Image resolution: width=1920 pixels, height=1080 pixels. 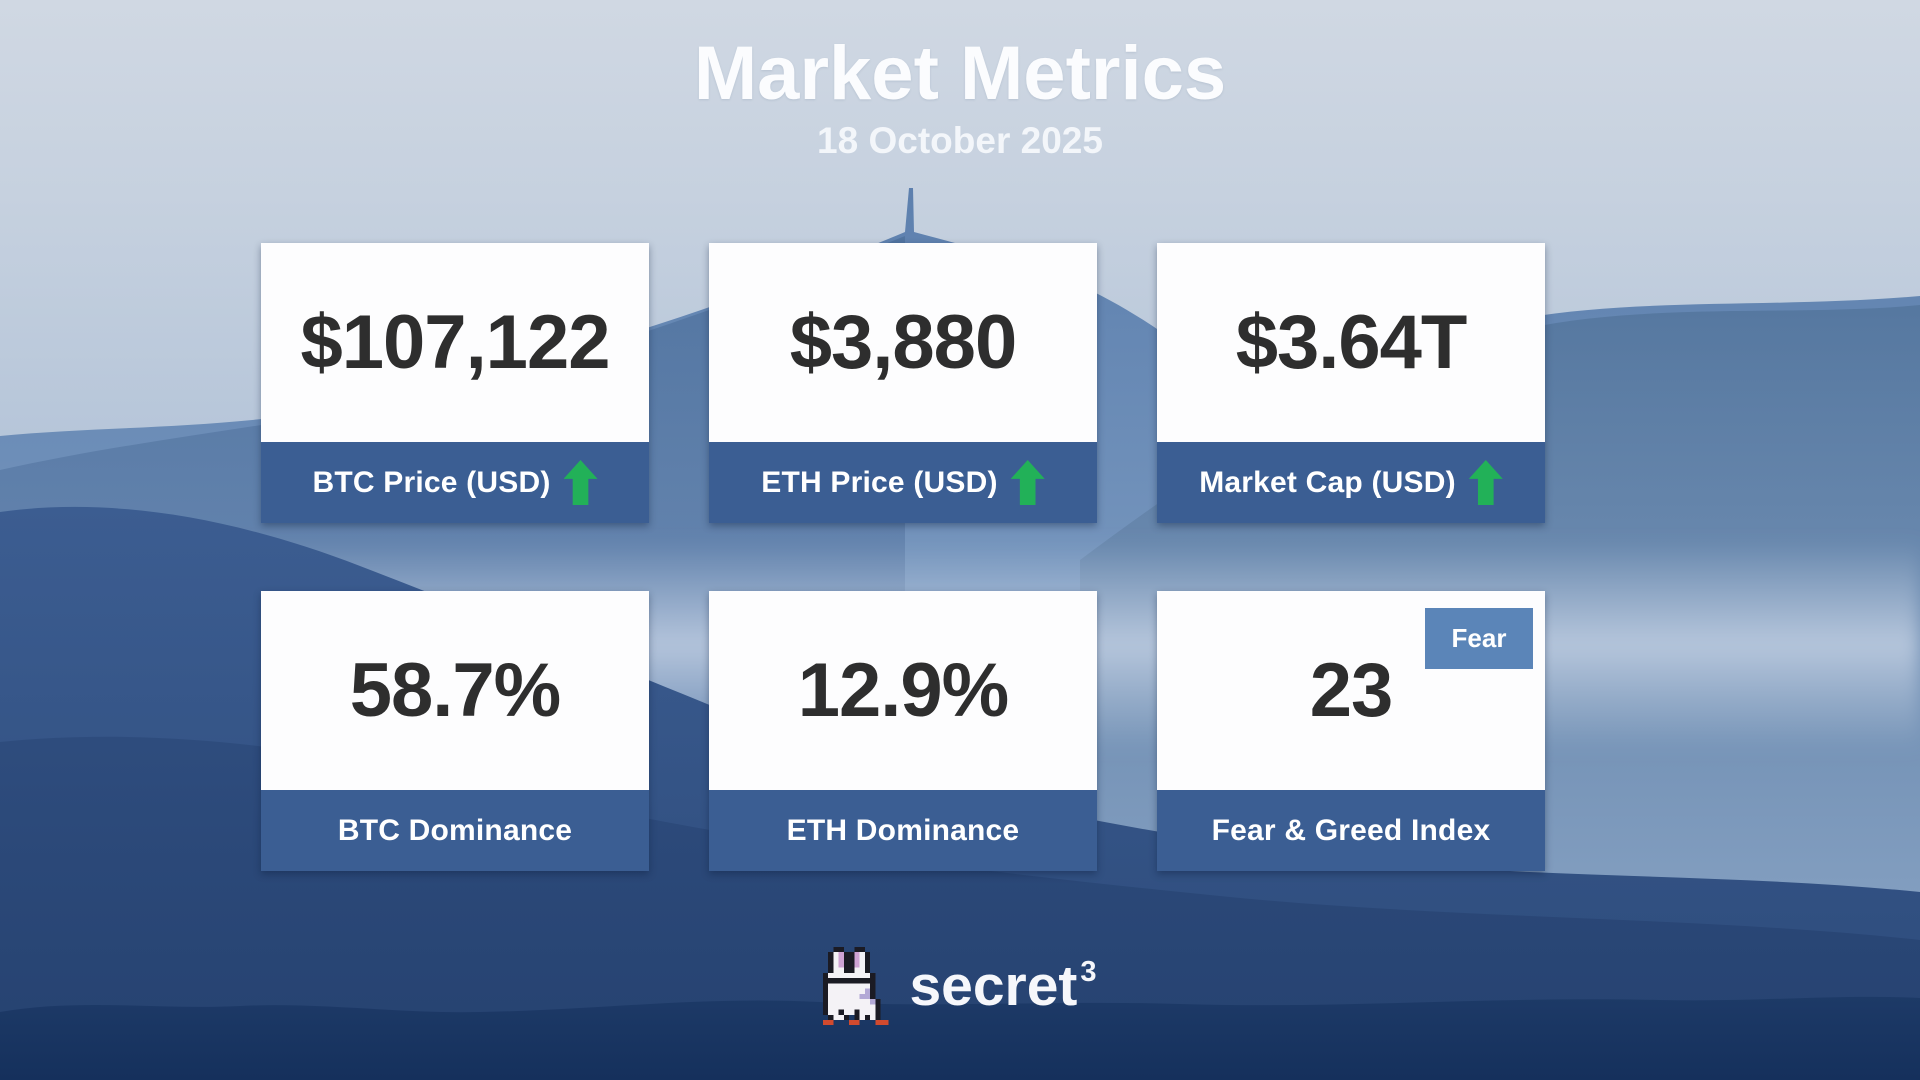 What do you see at coordinates (879, 482) in the screenshot?
I see `metric-label: ETH Price (USD)` at bounding box center [879, 482].